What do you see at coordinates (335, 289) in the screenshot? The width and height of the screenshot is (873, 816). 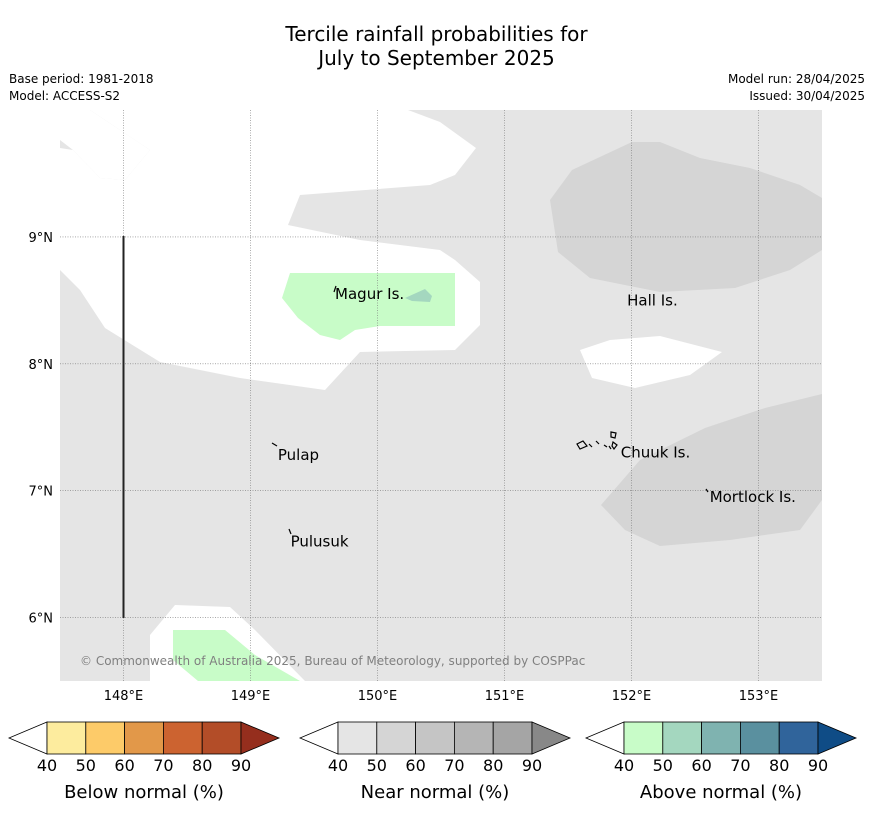 I see `magur-island-shape` at bounding box center [335, 289].